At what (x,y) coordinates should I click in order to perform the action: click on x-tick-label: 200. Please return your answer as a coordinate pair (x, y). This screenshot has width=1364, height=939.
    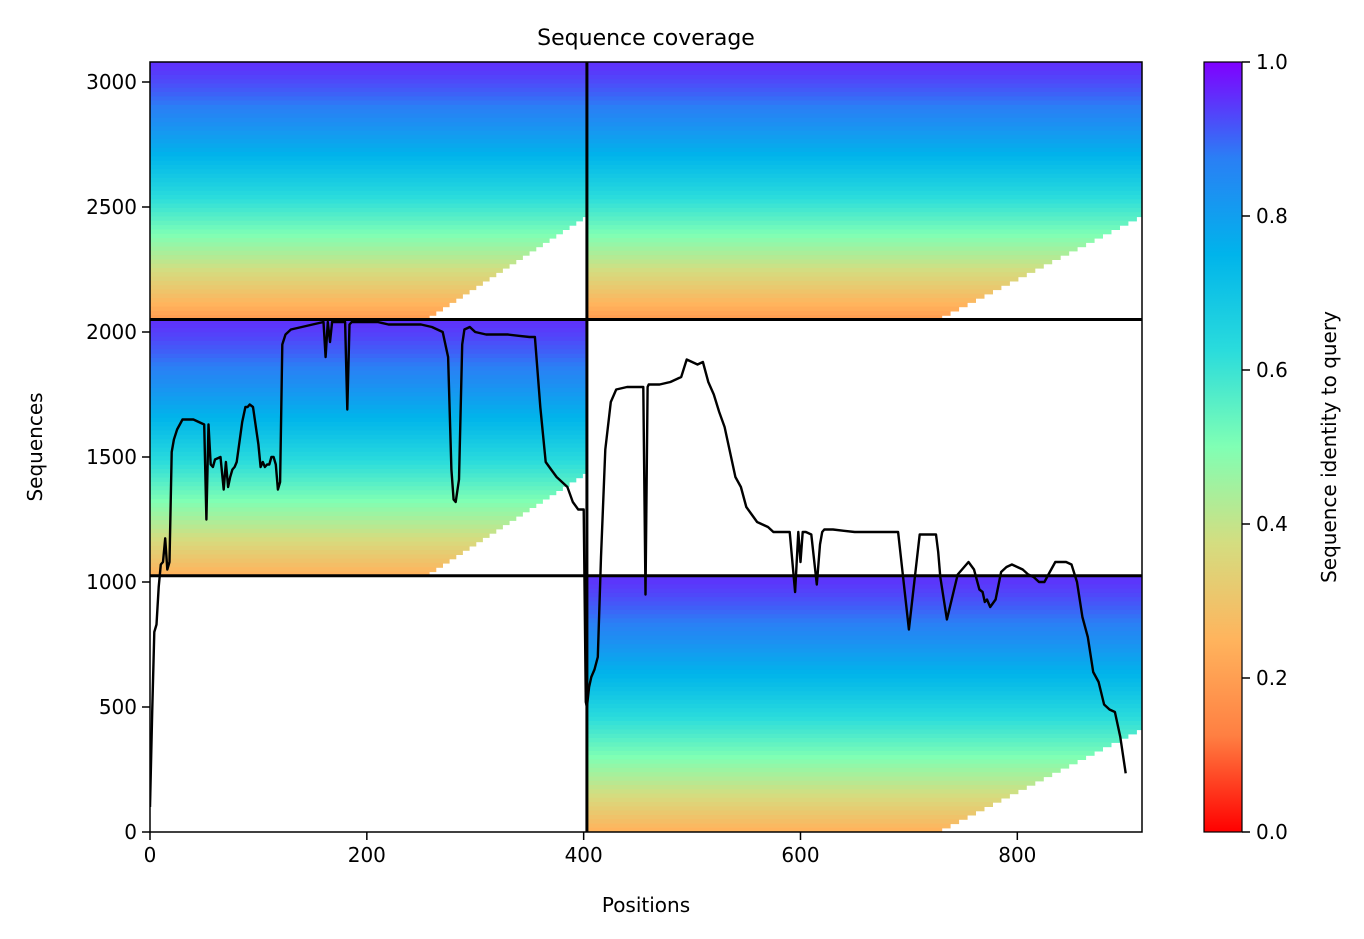
    Looking at the image, I should click on (367, 855).